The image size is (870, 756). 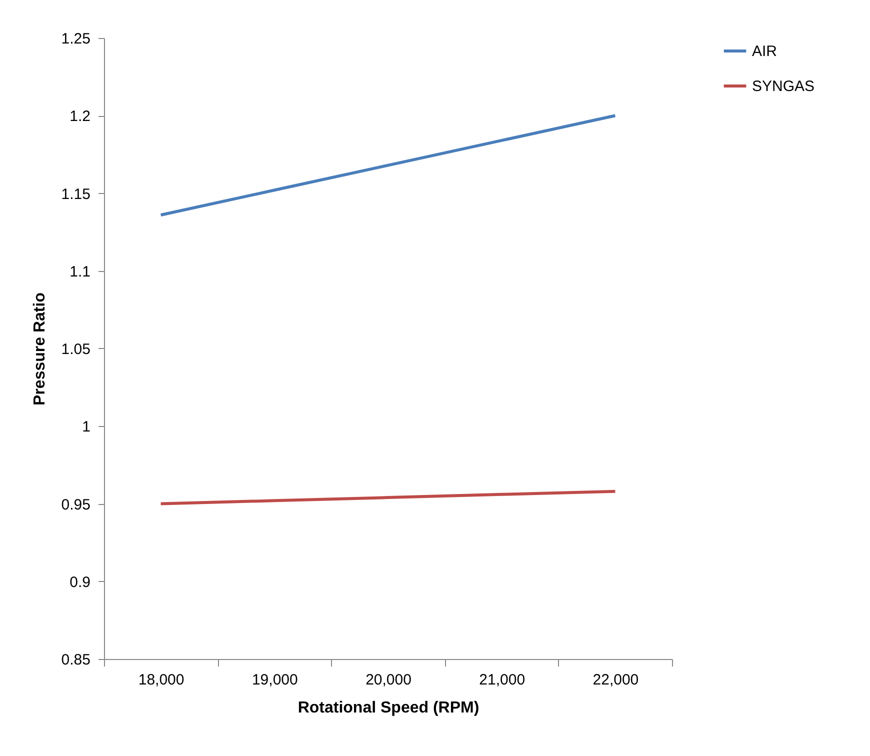 I want to click on x-tick-label: 21,000, so click(x=502, y=680).